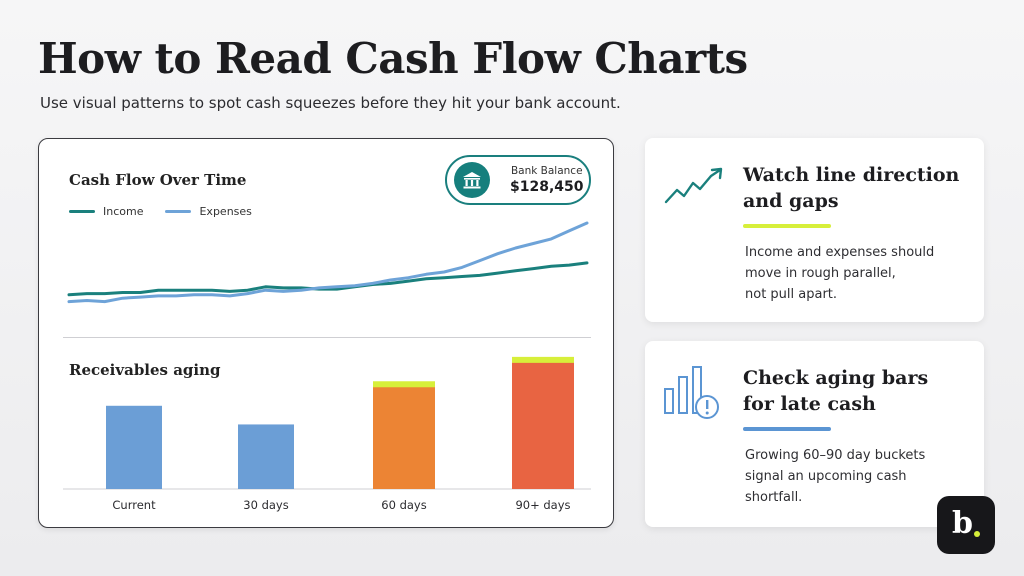 The image size is (1024, 576). What do you see at coordinates (178, 211) in the screenshot?
I see `legend-expenses-swatch` at bounding box center [178, 211].